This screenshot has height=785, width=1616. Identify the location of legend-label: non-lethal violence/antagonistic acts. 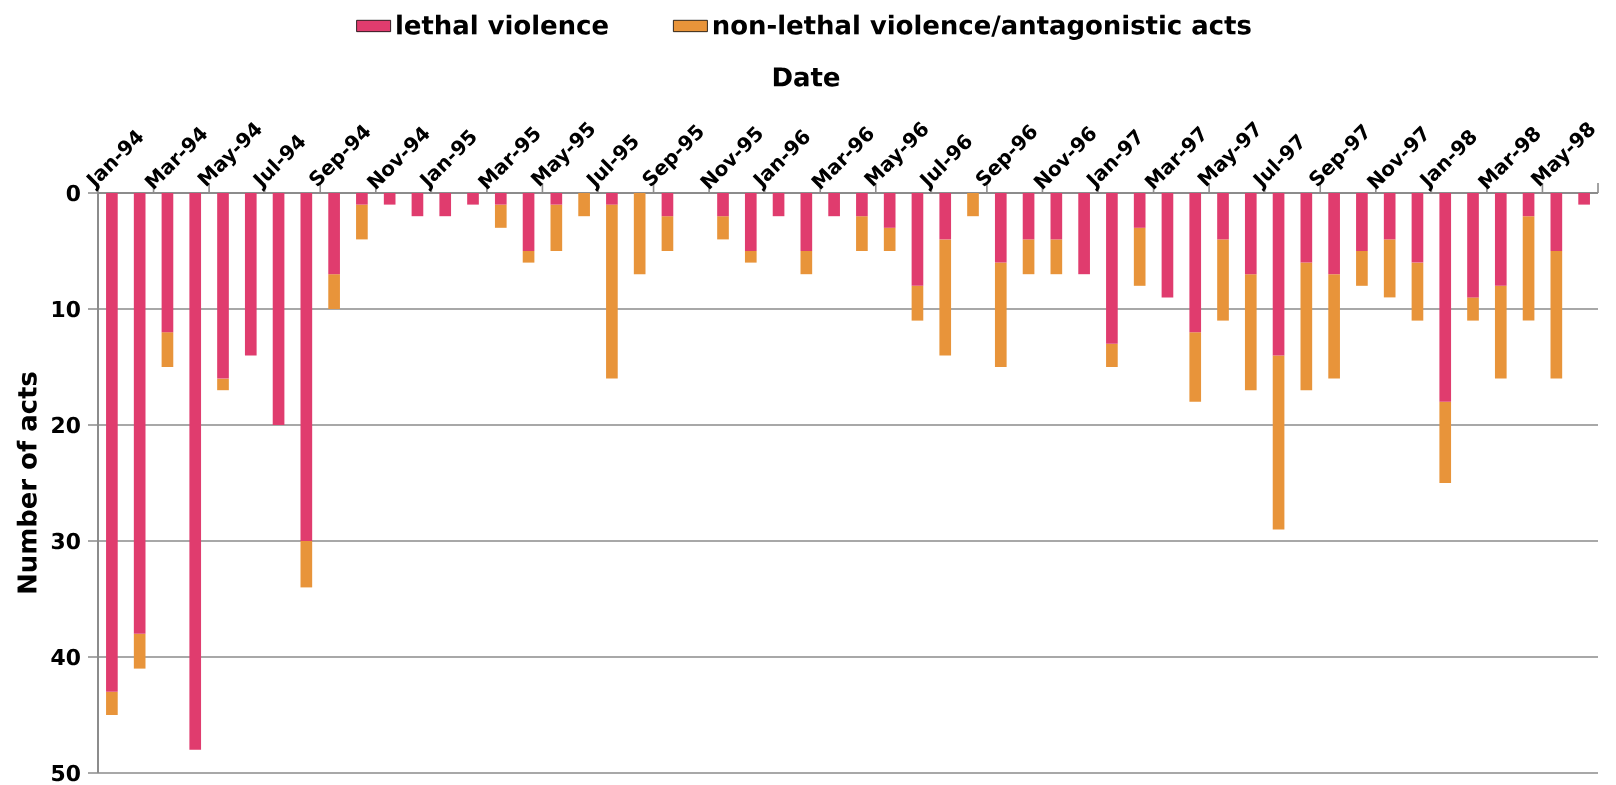
(982, 27).